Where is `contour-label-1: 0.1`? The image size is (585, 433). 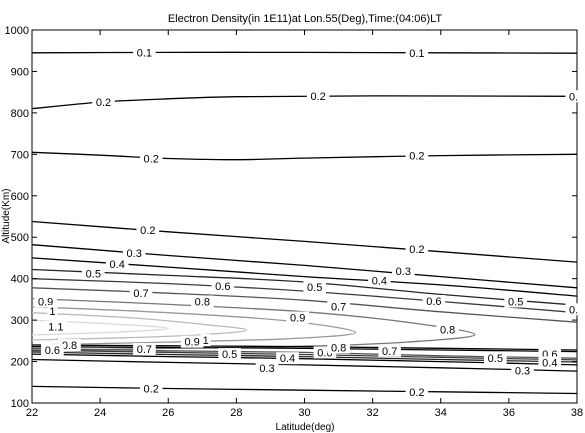
contour-label-1: 0.1 is located at coordinates (416, 54).